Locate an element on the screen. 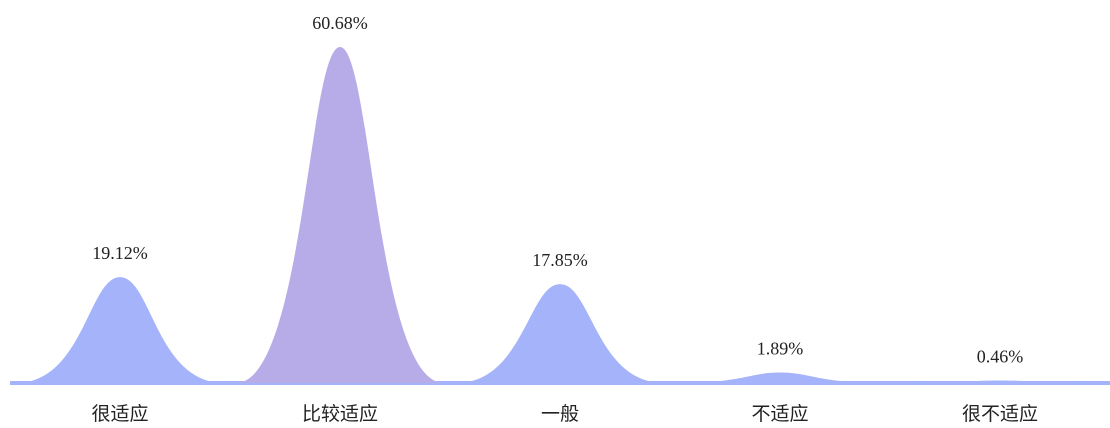  category-label-1: 很适应 is located at coordinates (119, 414).